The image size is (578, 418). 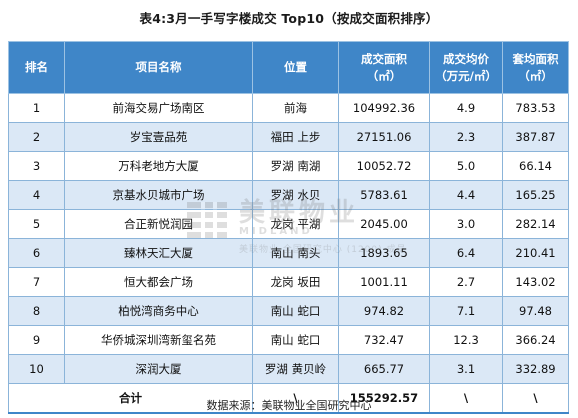 What do you see at coordinates (36, 67) in the screenshot?
I see `header-rank: 排名` at bounding box center [36, 67].